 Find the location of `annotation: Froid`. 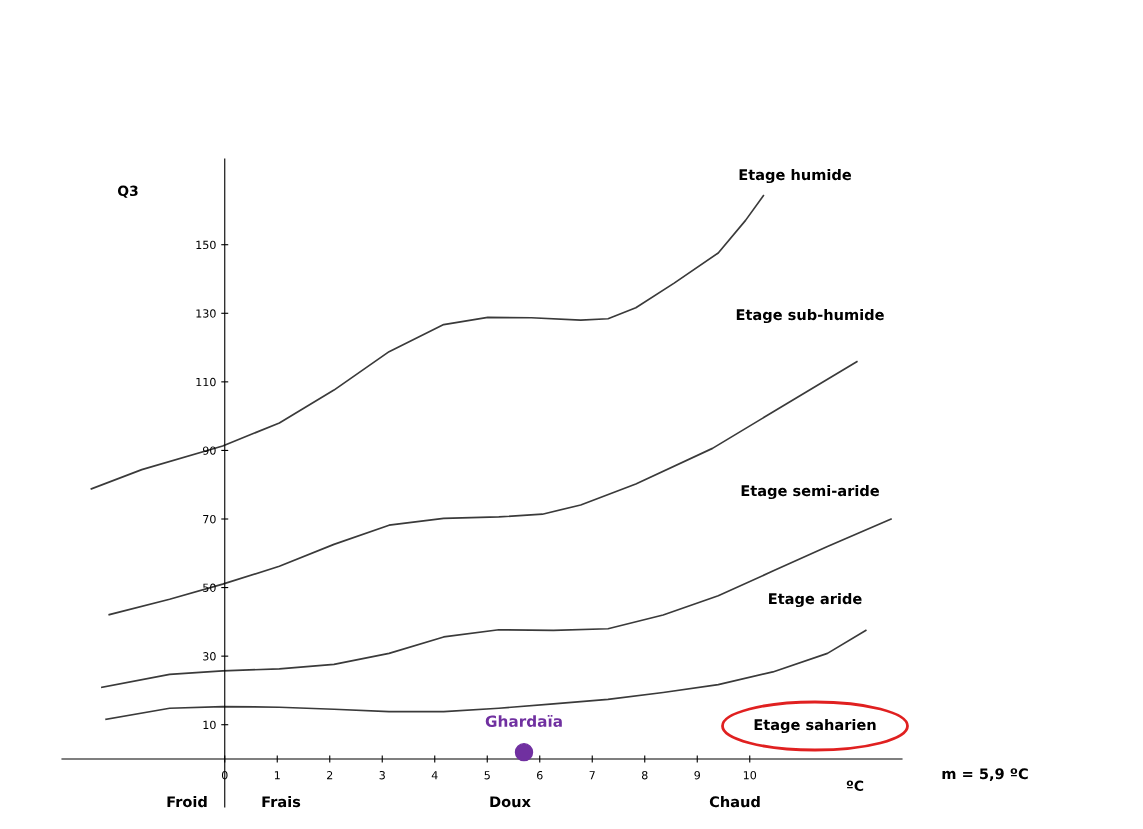

annotation: Froid is located at coordinates (187, 801).